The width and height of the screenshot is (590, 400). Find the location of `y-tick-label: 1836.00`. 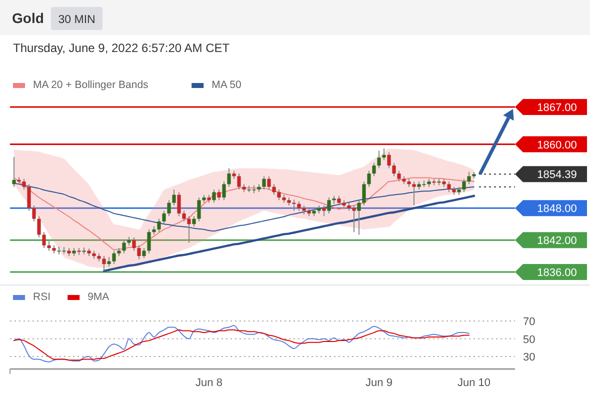

y-tick-label: 1836.00 is located at coordinates (557, 273).